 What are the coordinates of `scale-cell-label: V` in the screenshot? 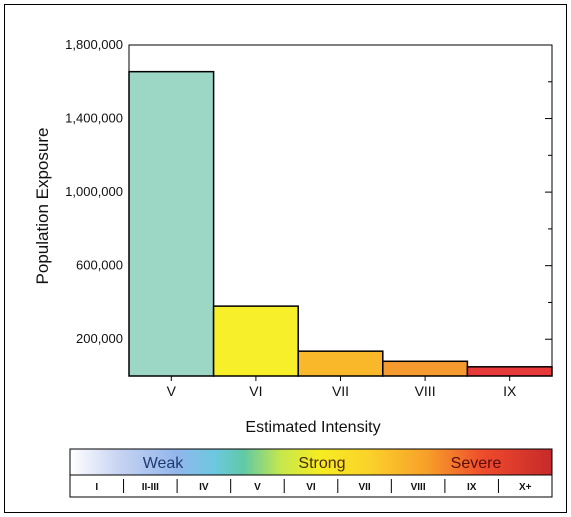 It's located at (257, 487).